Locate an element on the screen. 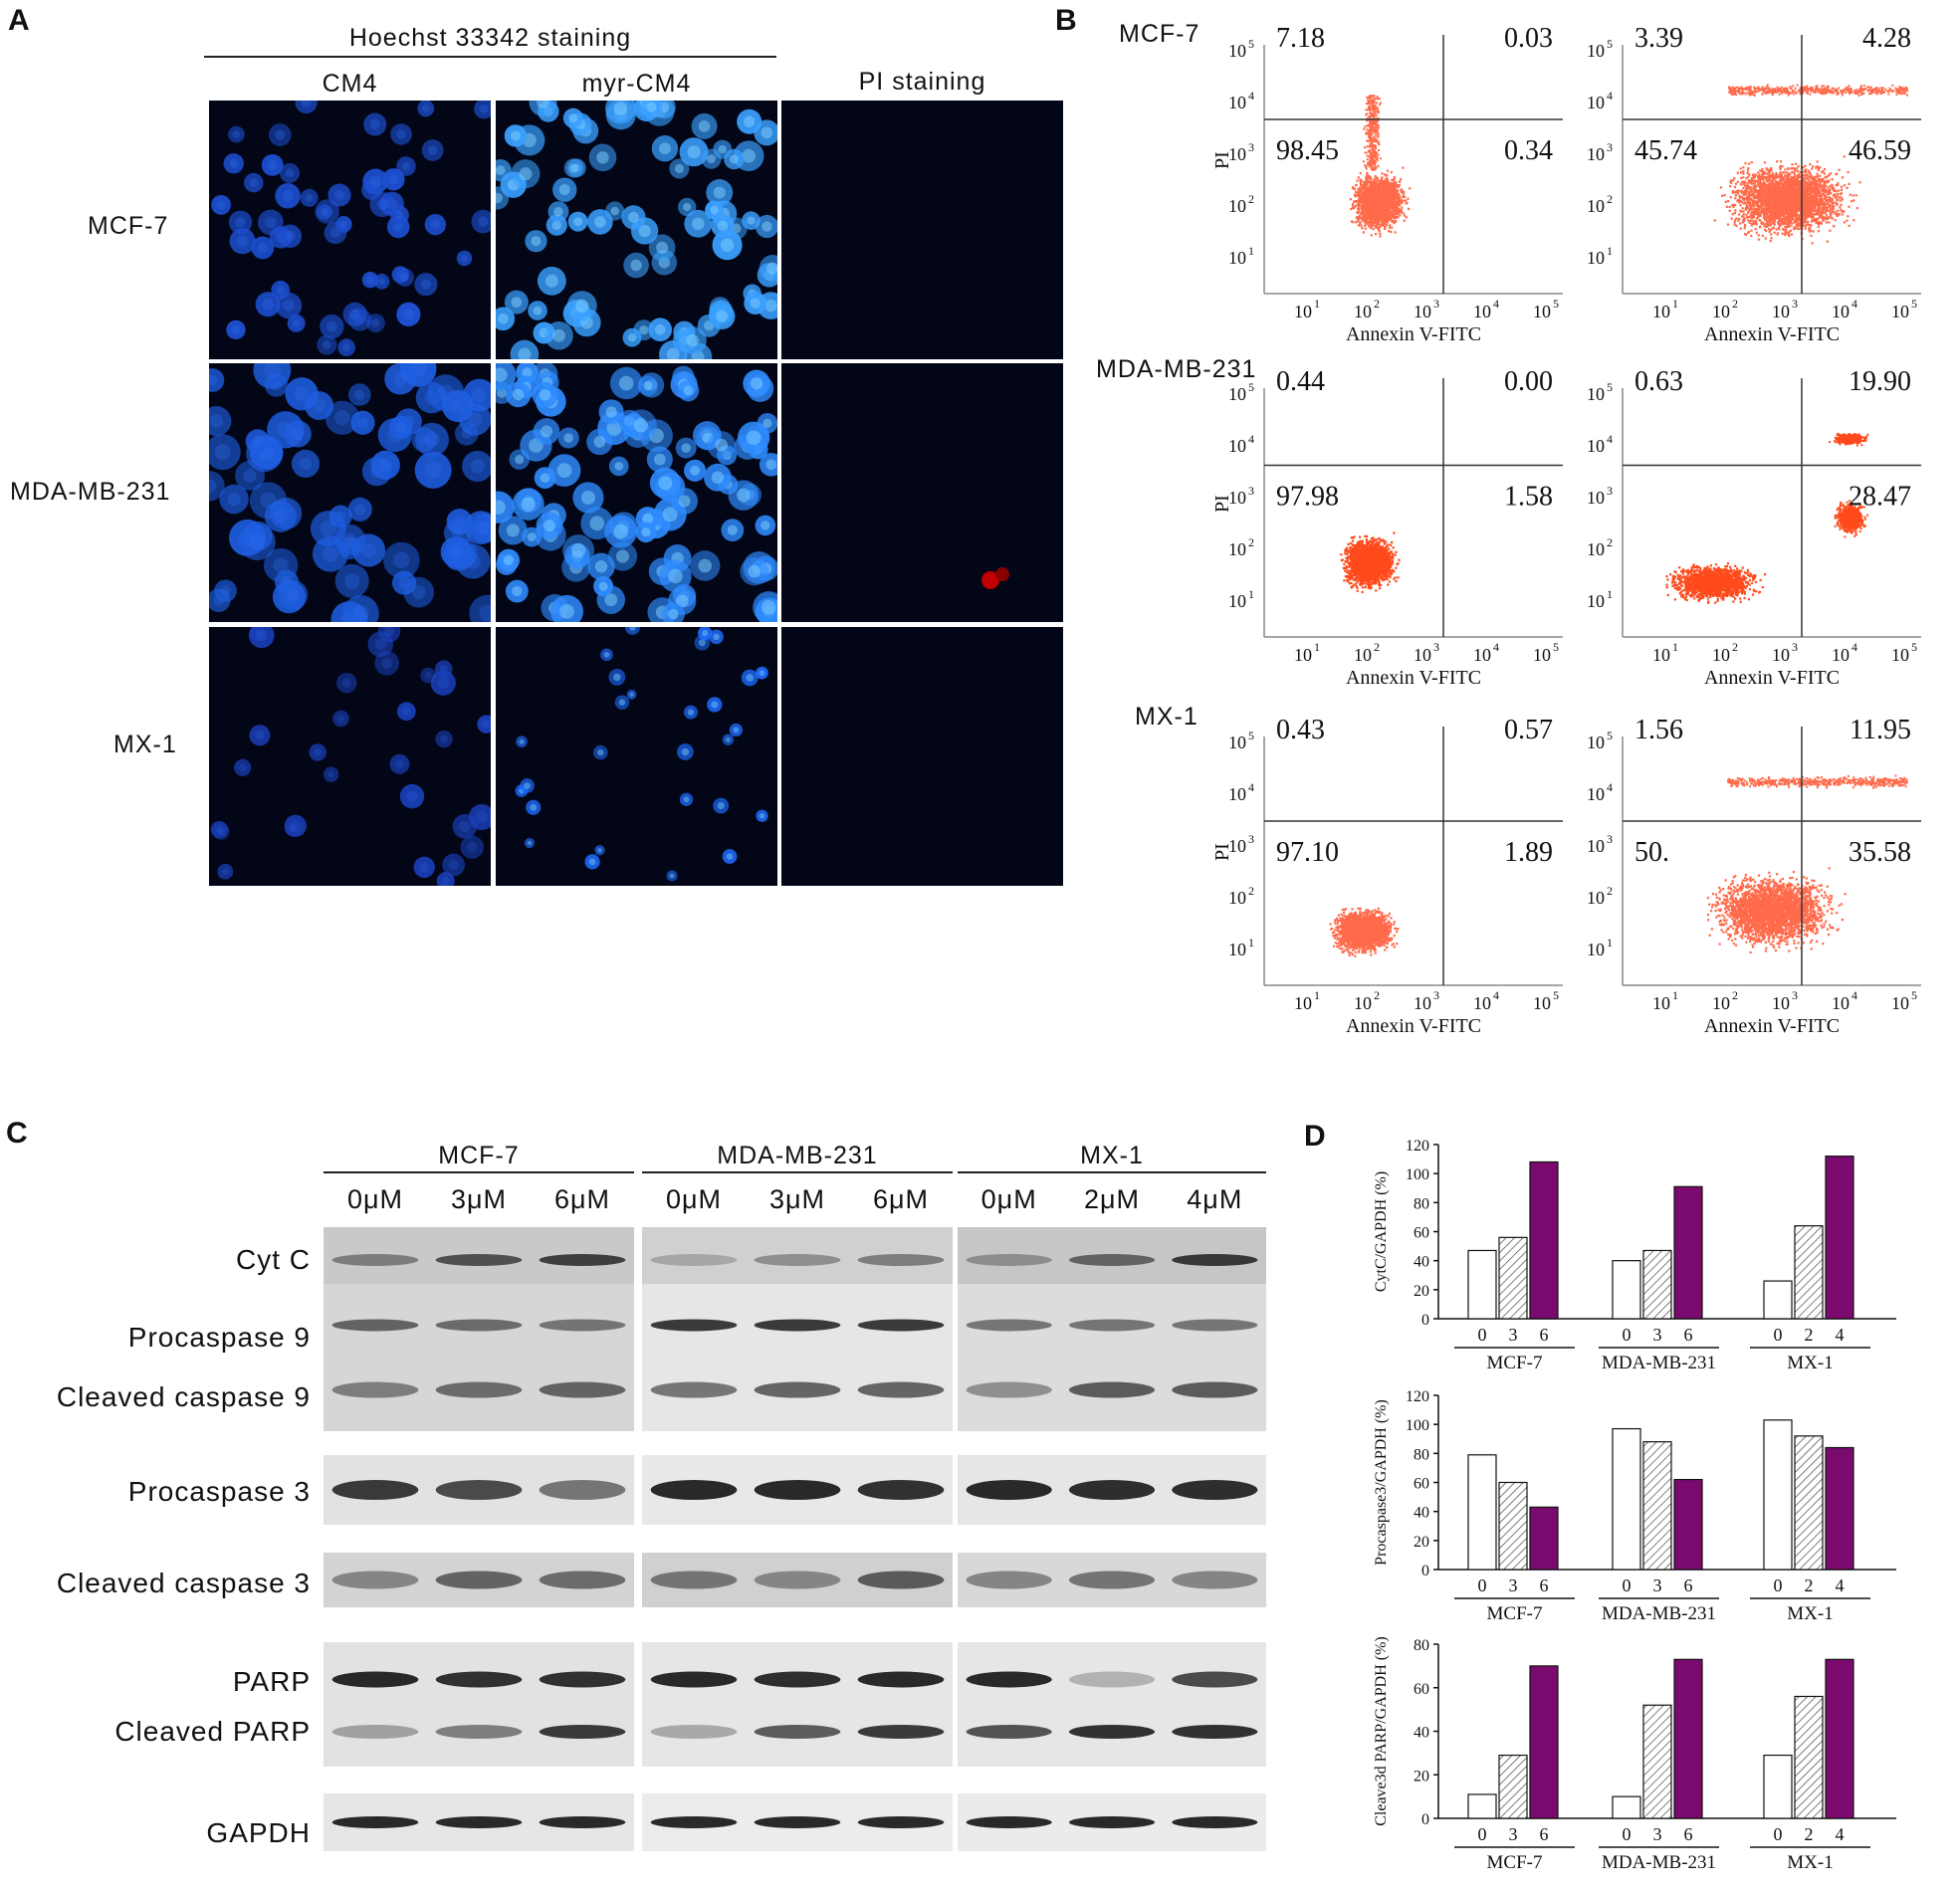  quadrant-ll: 97.98 is located at coordinates (1307, 498).